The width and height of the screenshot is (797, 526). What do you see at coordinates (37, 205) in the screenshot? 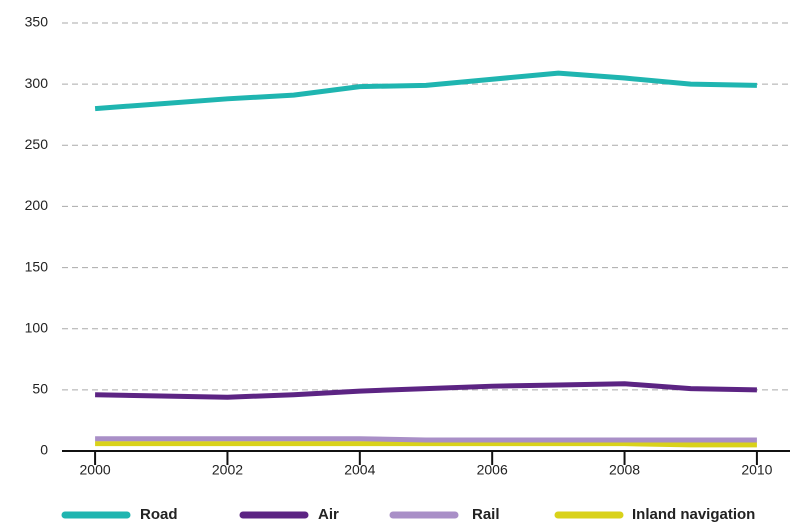
I see `y-tick-label: 200` at bounding box center [37, 205].